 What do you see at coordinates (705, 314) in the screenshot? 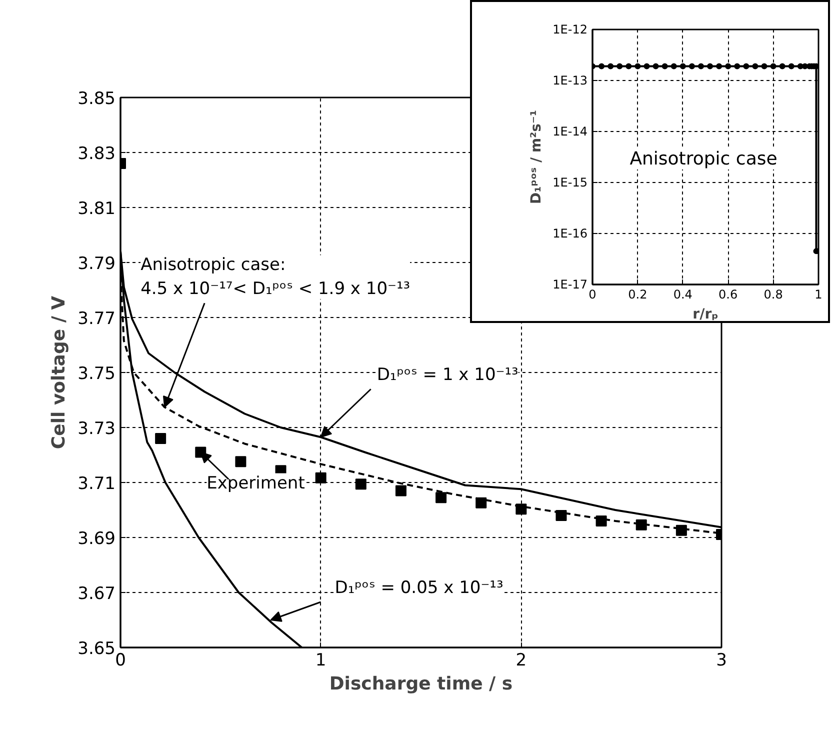
I see `x-axis-title: r/rₚ` at bounding box center [705, 314].